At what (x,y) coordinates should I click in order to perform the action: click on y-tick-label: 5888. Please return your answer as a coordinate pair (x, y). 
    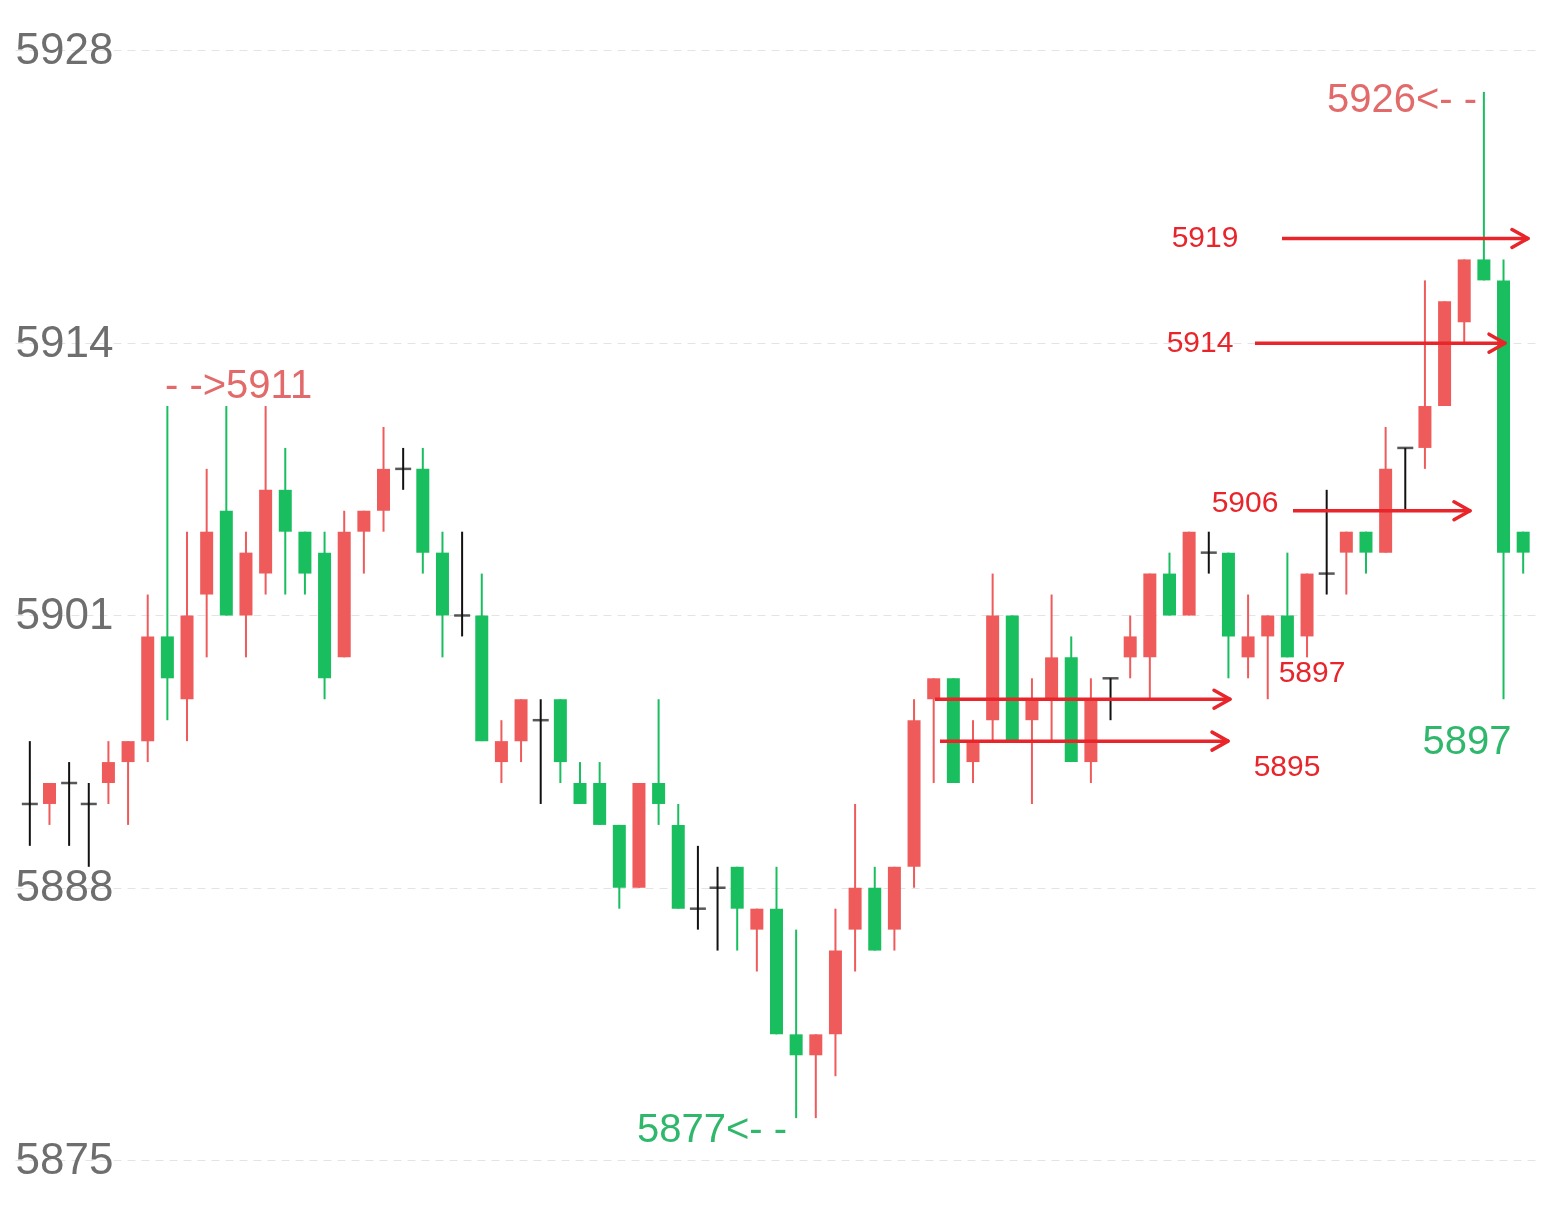
    Looking at the image, I should click on (64, 886).